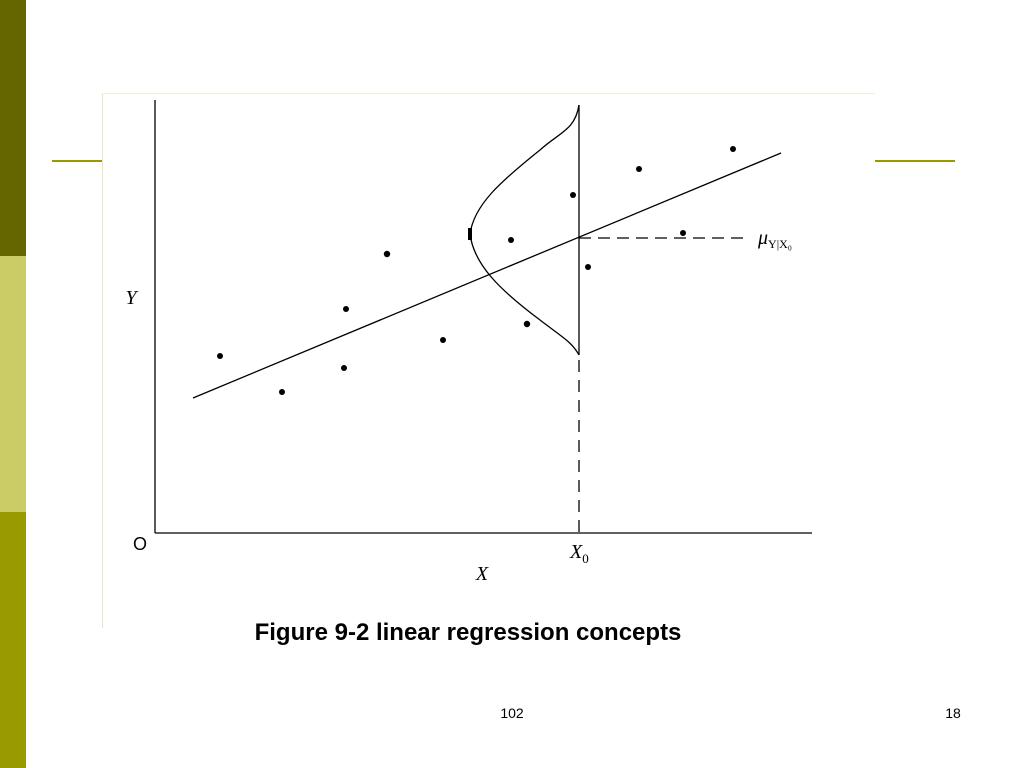 This screenshot has width=1024, height=768. What do you see at coordinates (762, 238) in the screenshot?
I see `mean-base: μ` at bounding box center [762, 238].